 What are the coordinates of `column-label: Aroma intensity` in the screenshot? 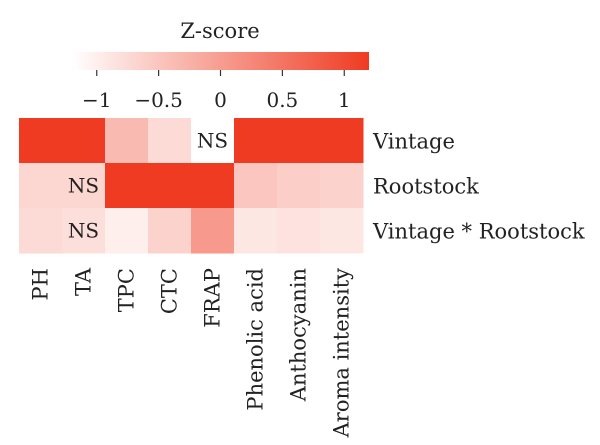 It's located at (342, 353).